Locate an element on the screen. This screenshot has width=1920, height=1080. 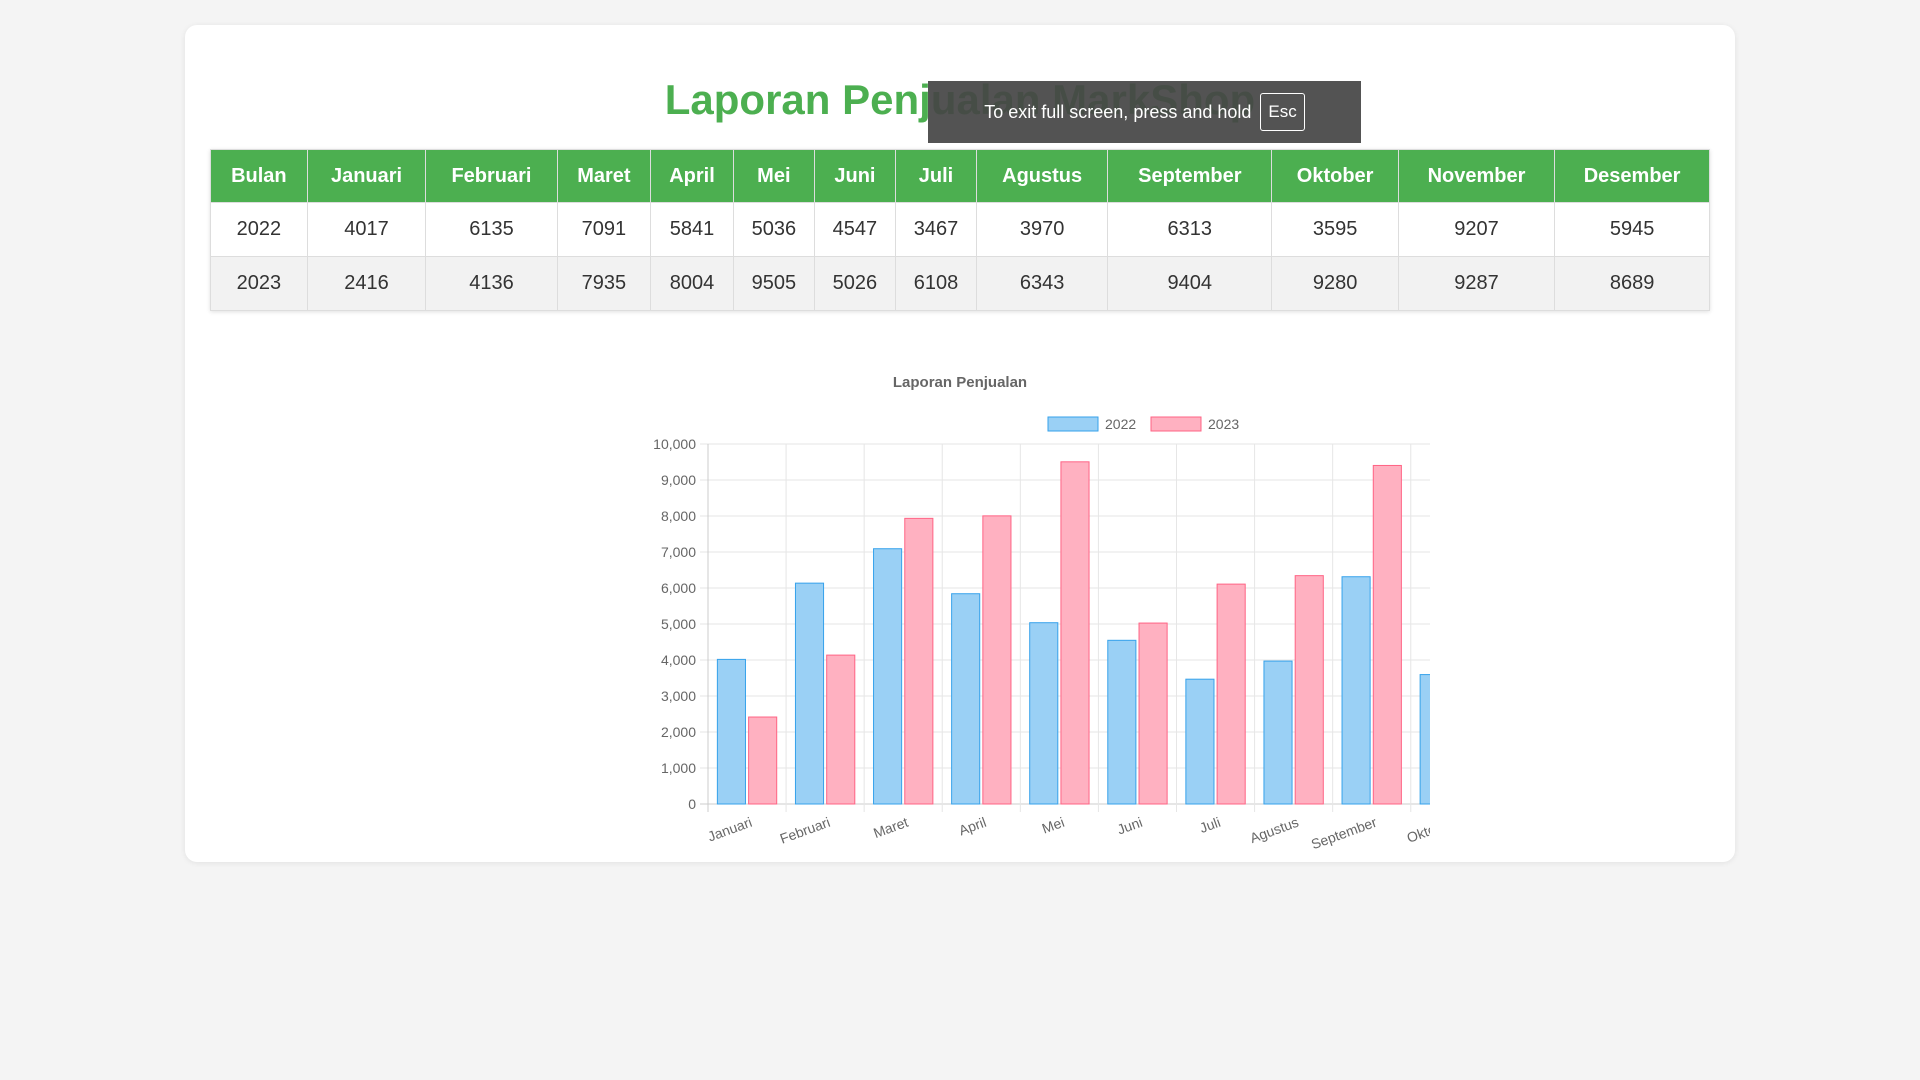
bar-2023-Januari is located at coordinates (763, 760).